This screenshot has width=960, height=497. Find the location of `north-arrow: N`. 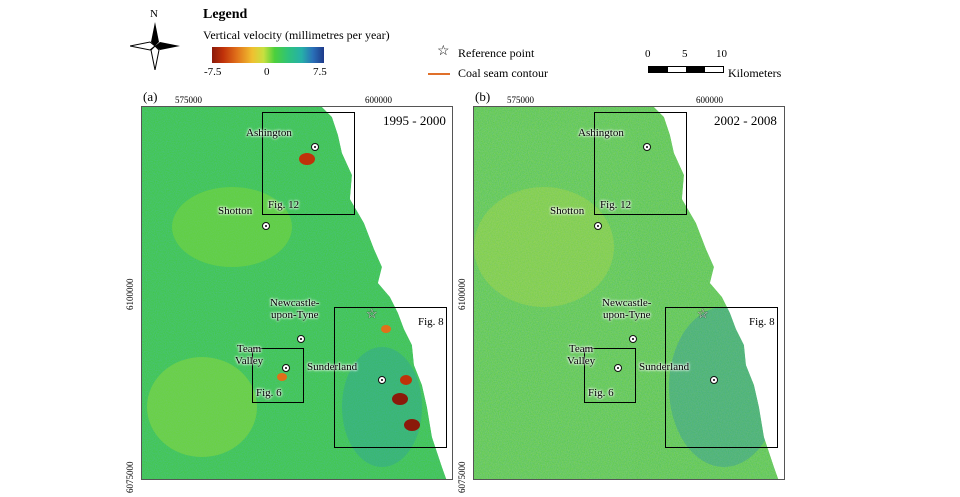

north-arrow: N is located at coordinates (155, 39).